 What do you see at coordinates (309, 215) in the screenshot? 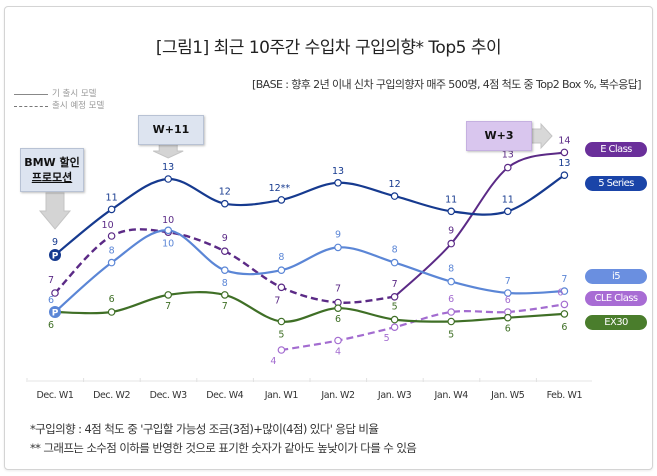
I see `line-5-series` at bounding box center [309, 215].